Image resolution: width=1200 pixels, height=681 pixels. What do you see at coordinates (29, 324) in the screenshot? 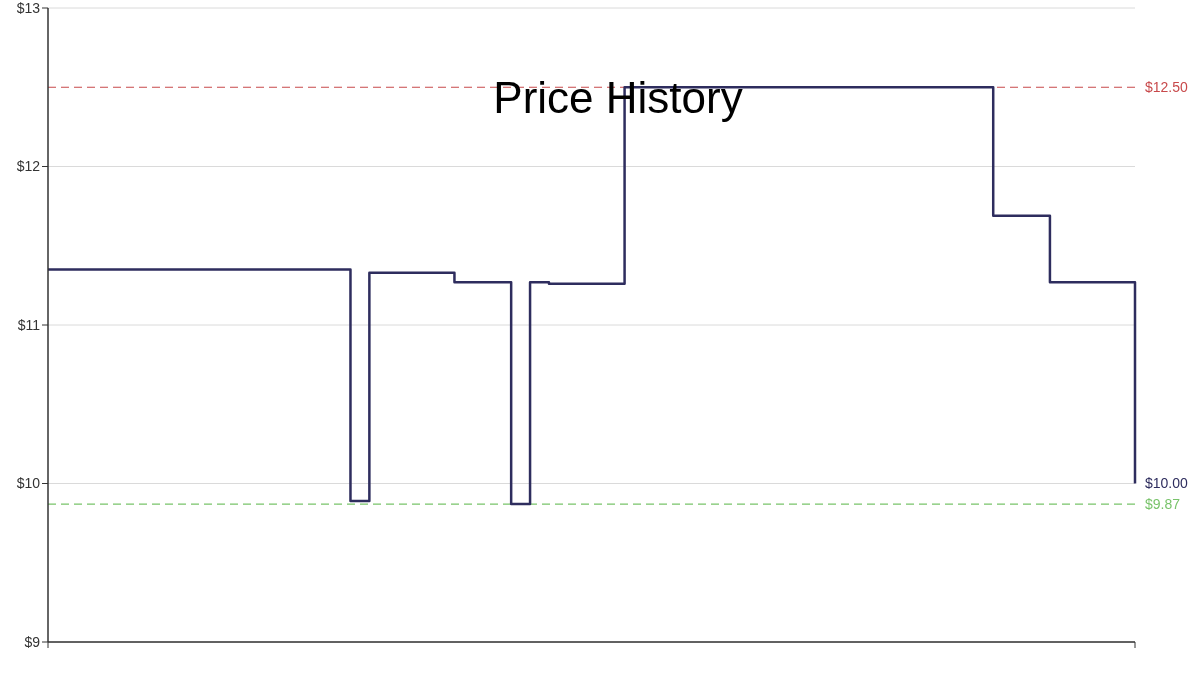
I see `y-tick-label: $11` at bounding box center [29, 324].